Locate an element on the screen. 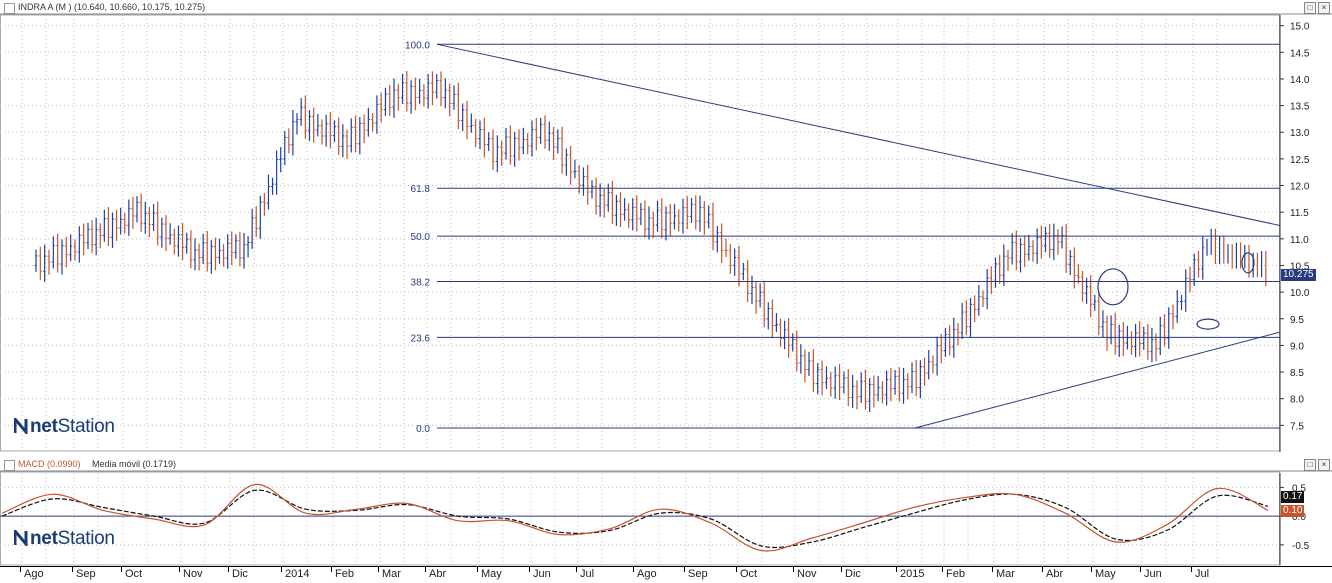 The image size is (1332, 583). y-tick-label: -0.5 is located at coordinates (1301, 546).